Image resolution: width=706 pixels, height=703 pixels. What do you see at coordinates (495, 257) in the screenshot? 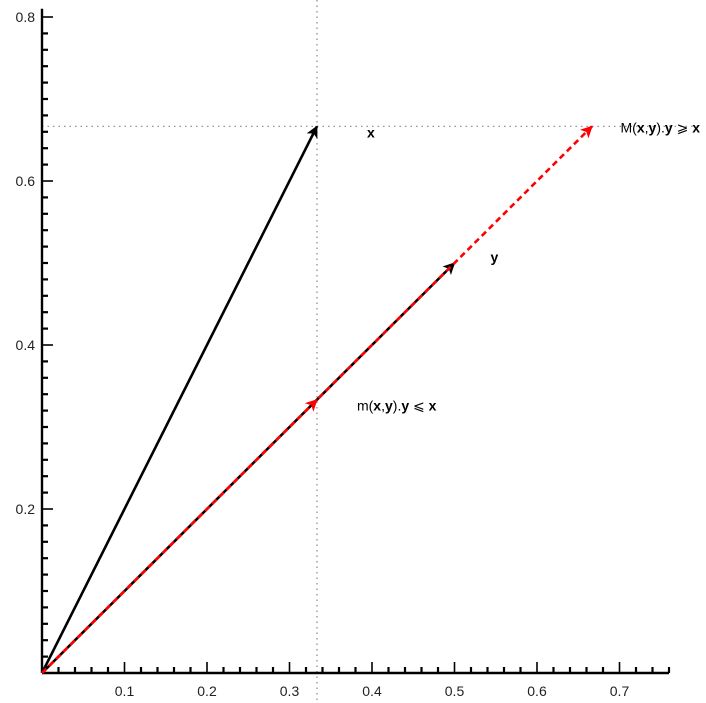
I see `label-y: y` at bounding box center [495, 257].